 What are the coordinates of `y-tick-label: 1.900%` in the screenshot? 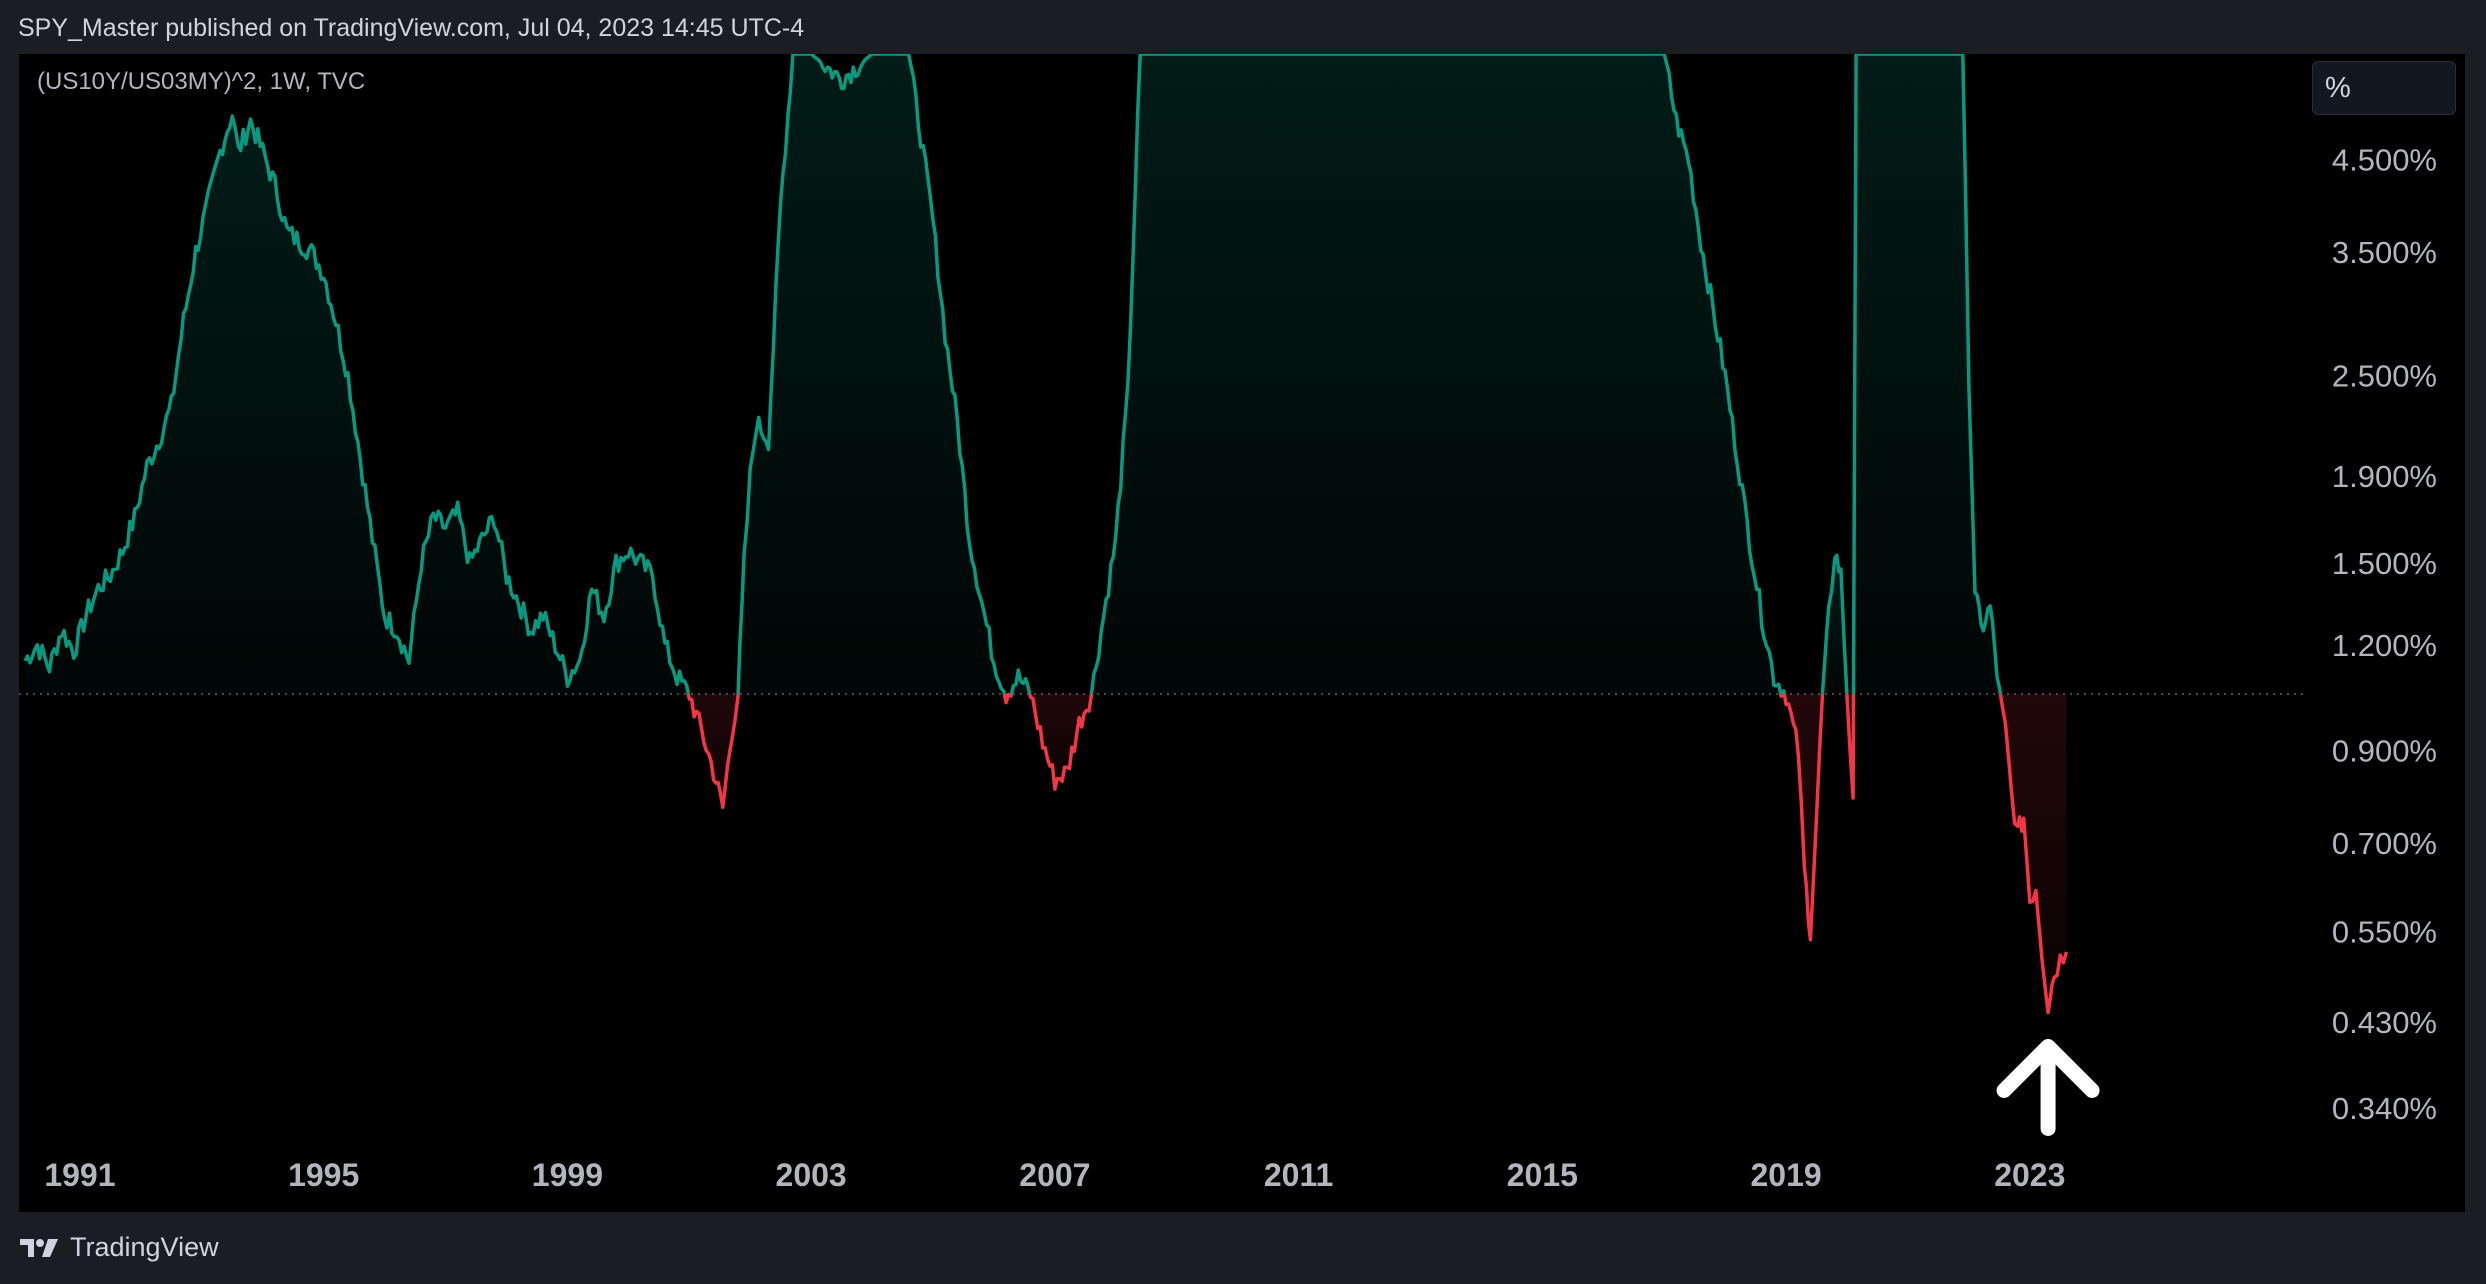 It's located at (2384, 476).